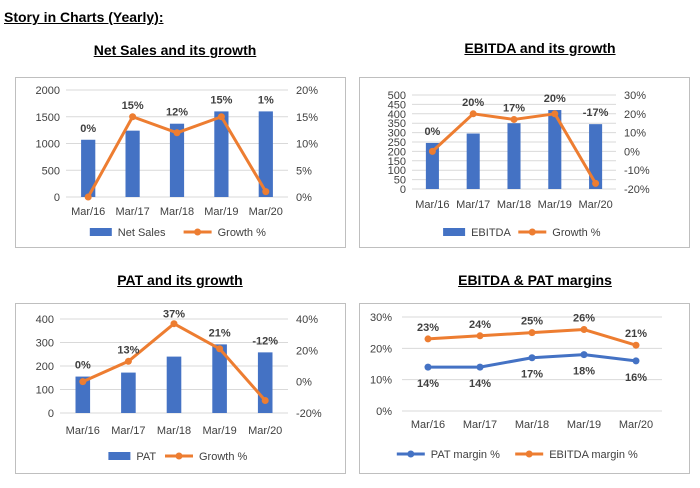 This screenshot has height=488, width=700. I want to click on legend-label: EBITDA, so click(491, 233).